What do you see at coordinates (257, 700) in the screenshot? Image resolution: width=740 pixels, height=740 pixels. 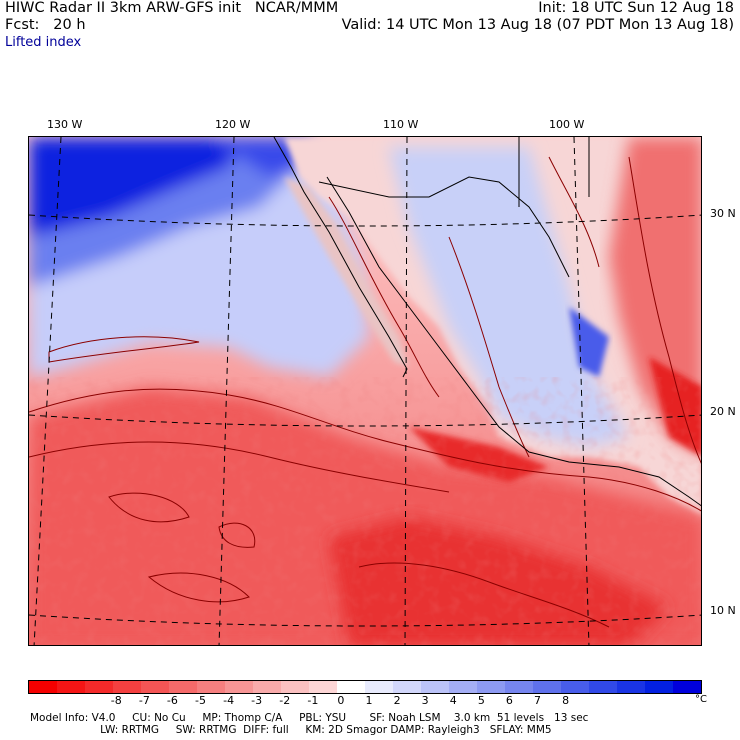 I see `colorbar-tick-label: -3` at bounding box center [257, 700].